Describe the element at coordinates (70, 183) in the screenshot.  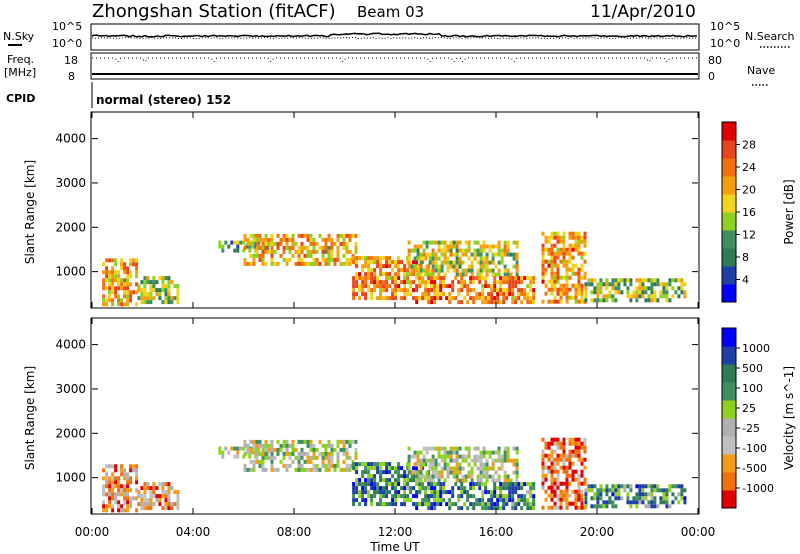
I see `power-ytick-label: 3000` at that location.